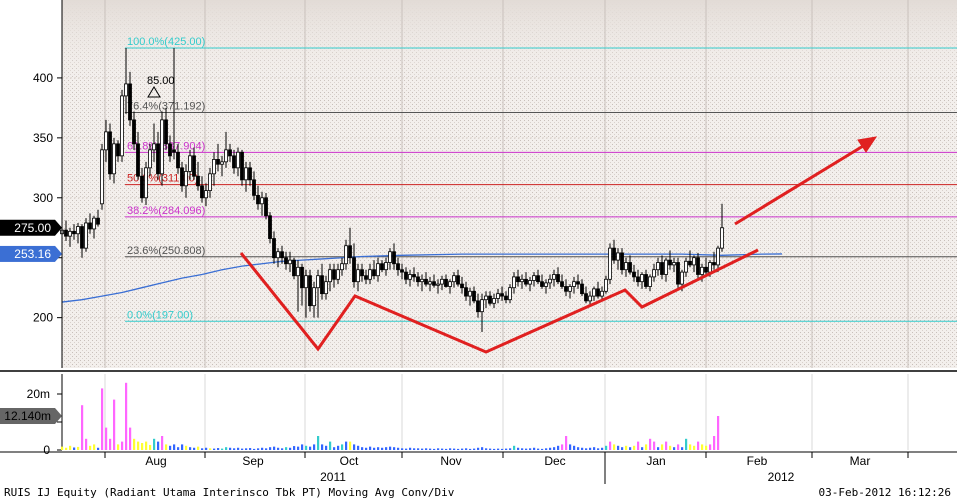 Image resolution: width=957 pixels, height=502 pixels. I want to click on month-label: Sep, so click(253, 461).